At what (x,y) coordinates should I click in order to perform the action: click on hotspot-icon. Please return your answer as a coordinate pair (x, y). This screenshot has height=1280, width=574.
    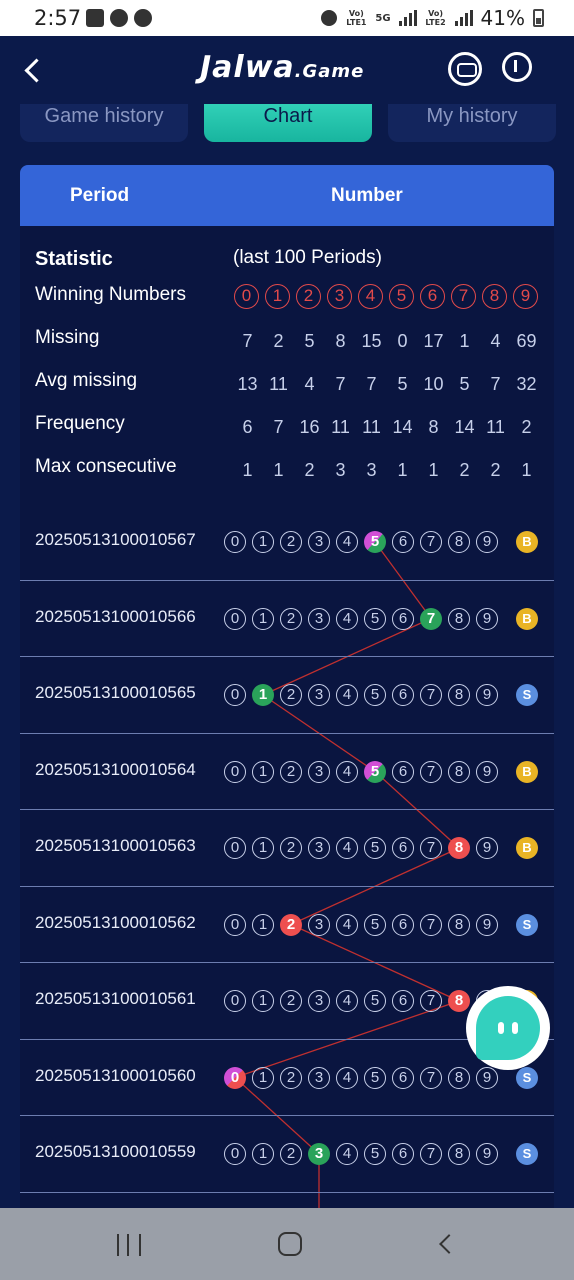
    Looking at the image, I should click on (329, 18).